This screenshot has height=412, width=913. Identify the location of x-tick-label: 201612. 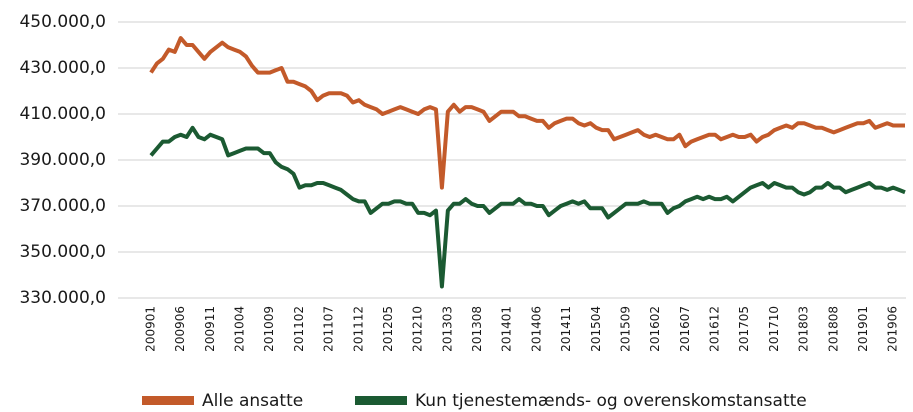
(715, 329).